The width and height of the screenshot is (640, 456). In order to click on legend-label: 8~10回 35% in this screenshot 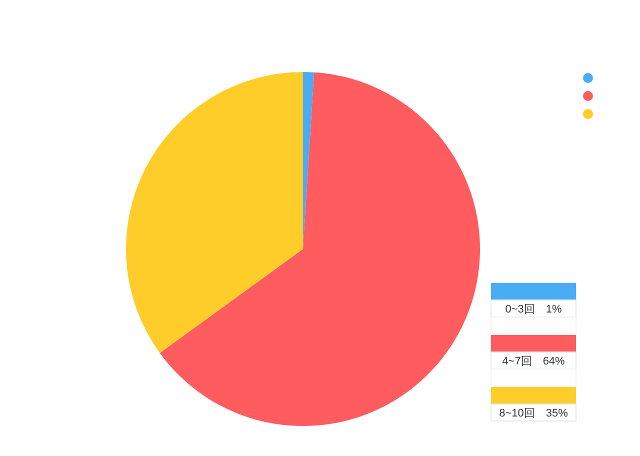, I will do `click(533, 414)`.